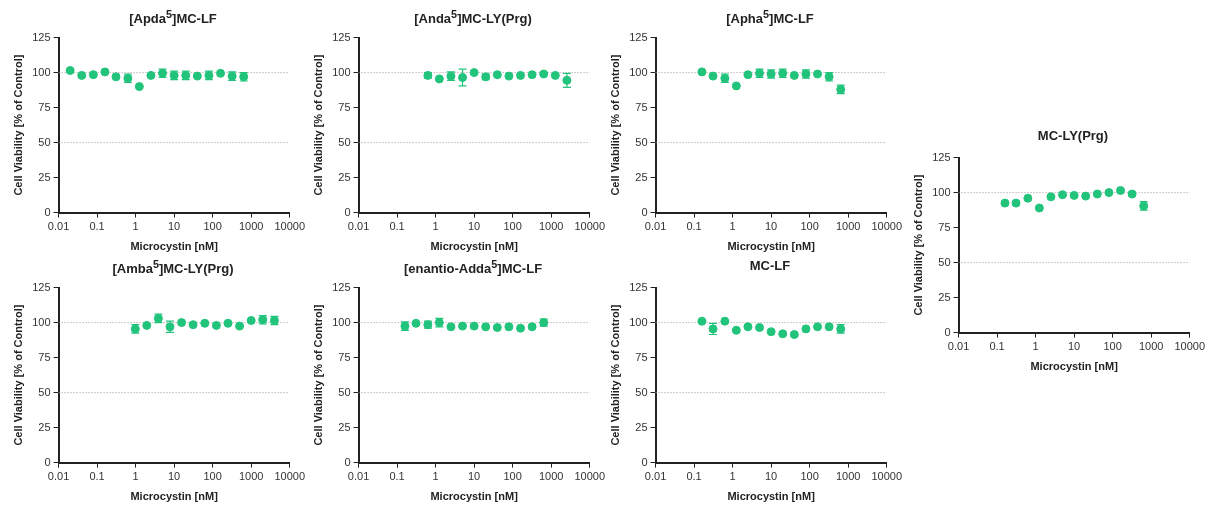 The height and width of the screenshot is (515, 1206). Describe the element at coordinates (770, 18) in the screenshot. I see `chart-title: [Apha$^{5}$]MC-LF` at that location.